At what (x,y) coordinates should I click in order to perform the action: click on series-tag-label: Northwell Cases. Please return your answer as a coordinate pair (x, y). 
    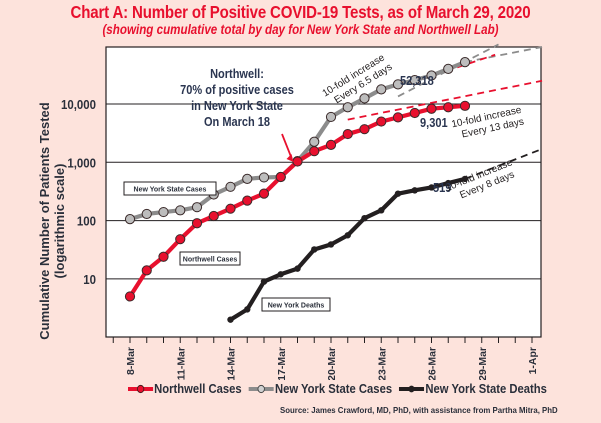
    Looking at the image, I should click on (210, 260).